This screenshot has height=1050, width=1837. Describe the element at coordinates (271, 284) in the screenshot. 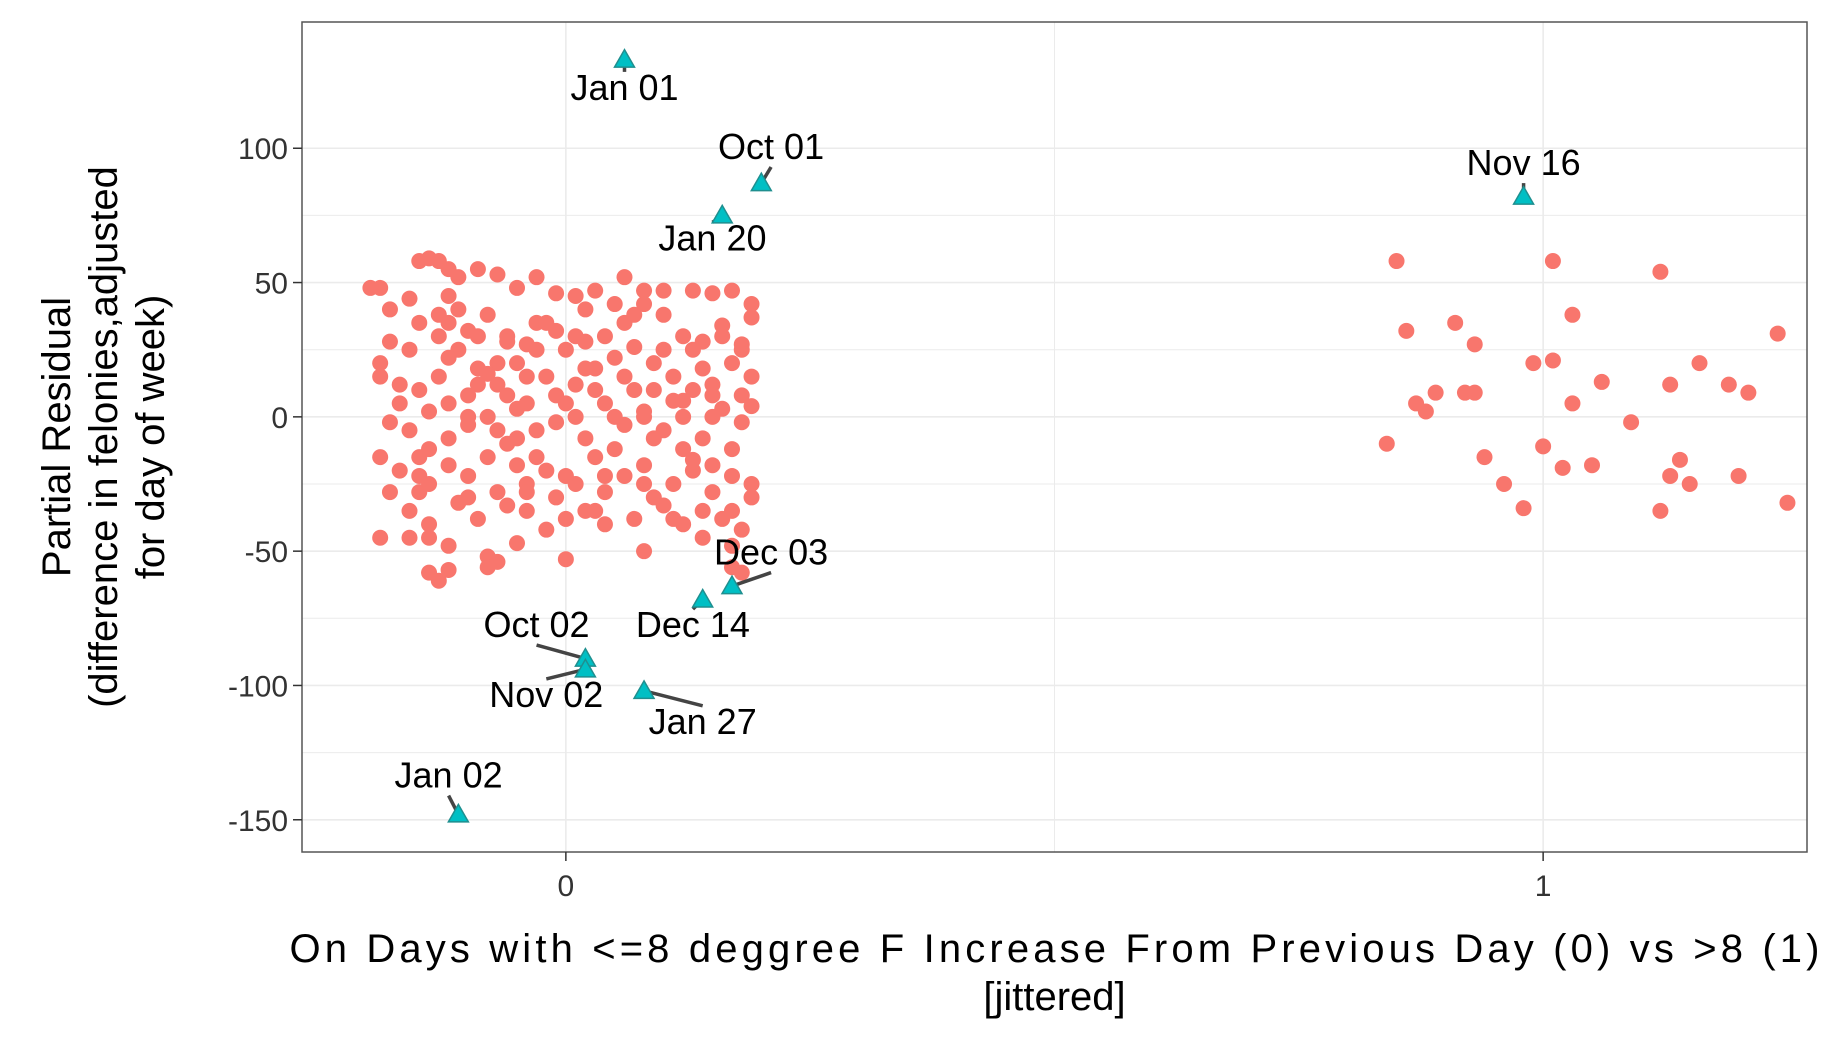

I see `y-tick-label: 50` at that location.